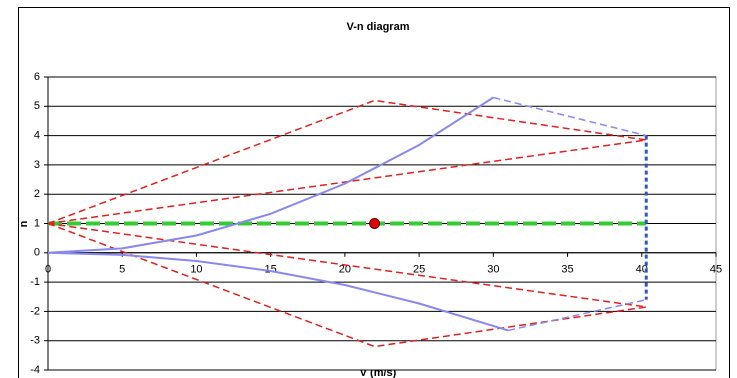 The image size is (737, 378). What do you see at coordinates (35, 311) in the screenshot?
I see `y-tick-label: -2` at bounding box center [35, 311].